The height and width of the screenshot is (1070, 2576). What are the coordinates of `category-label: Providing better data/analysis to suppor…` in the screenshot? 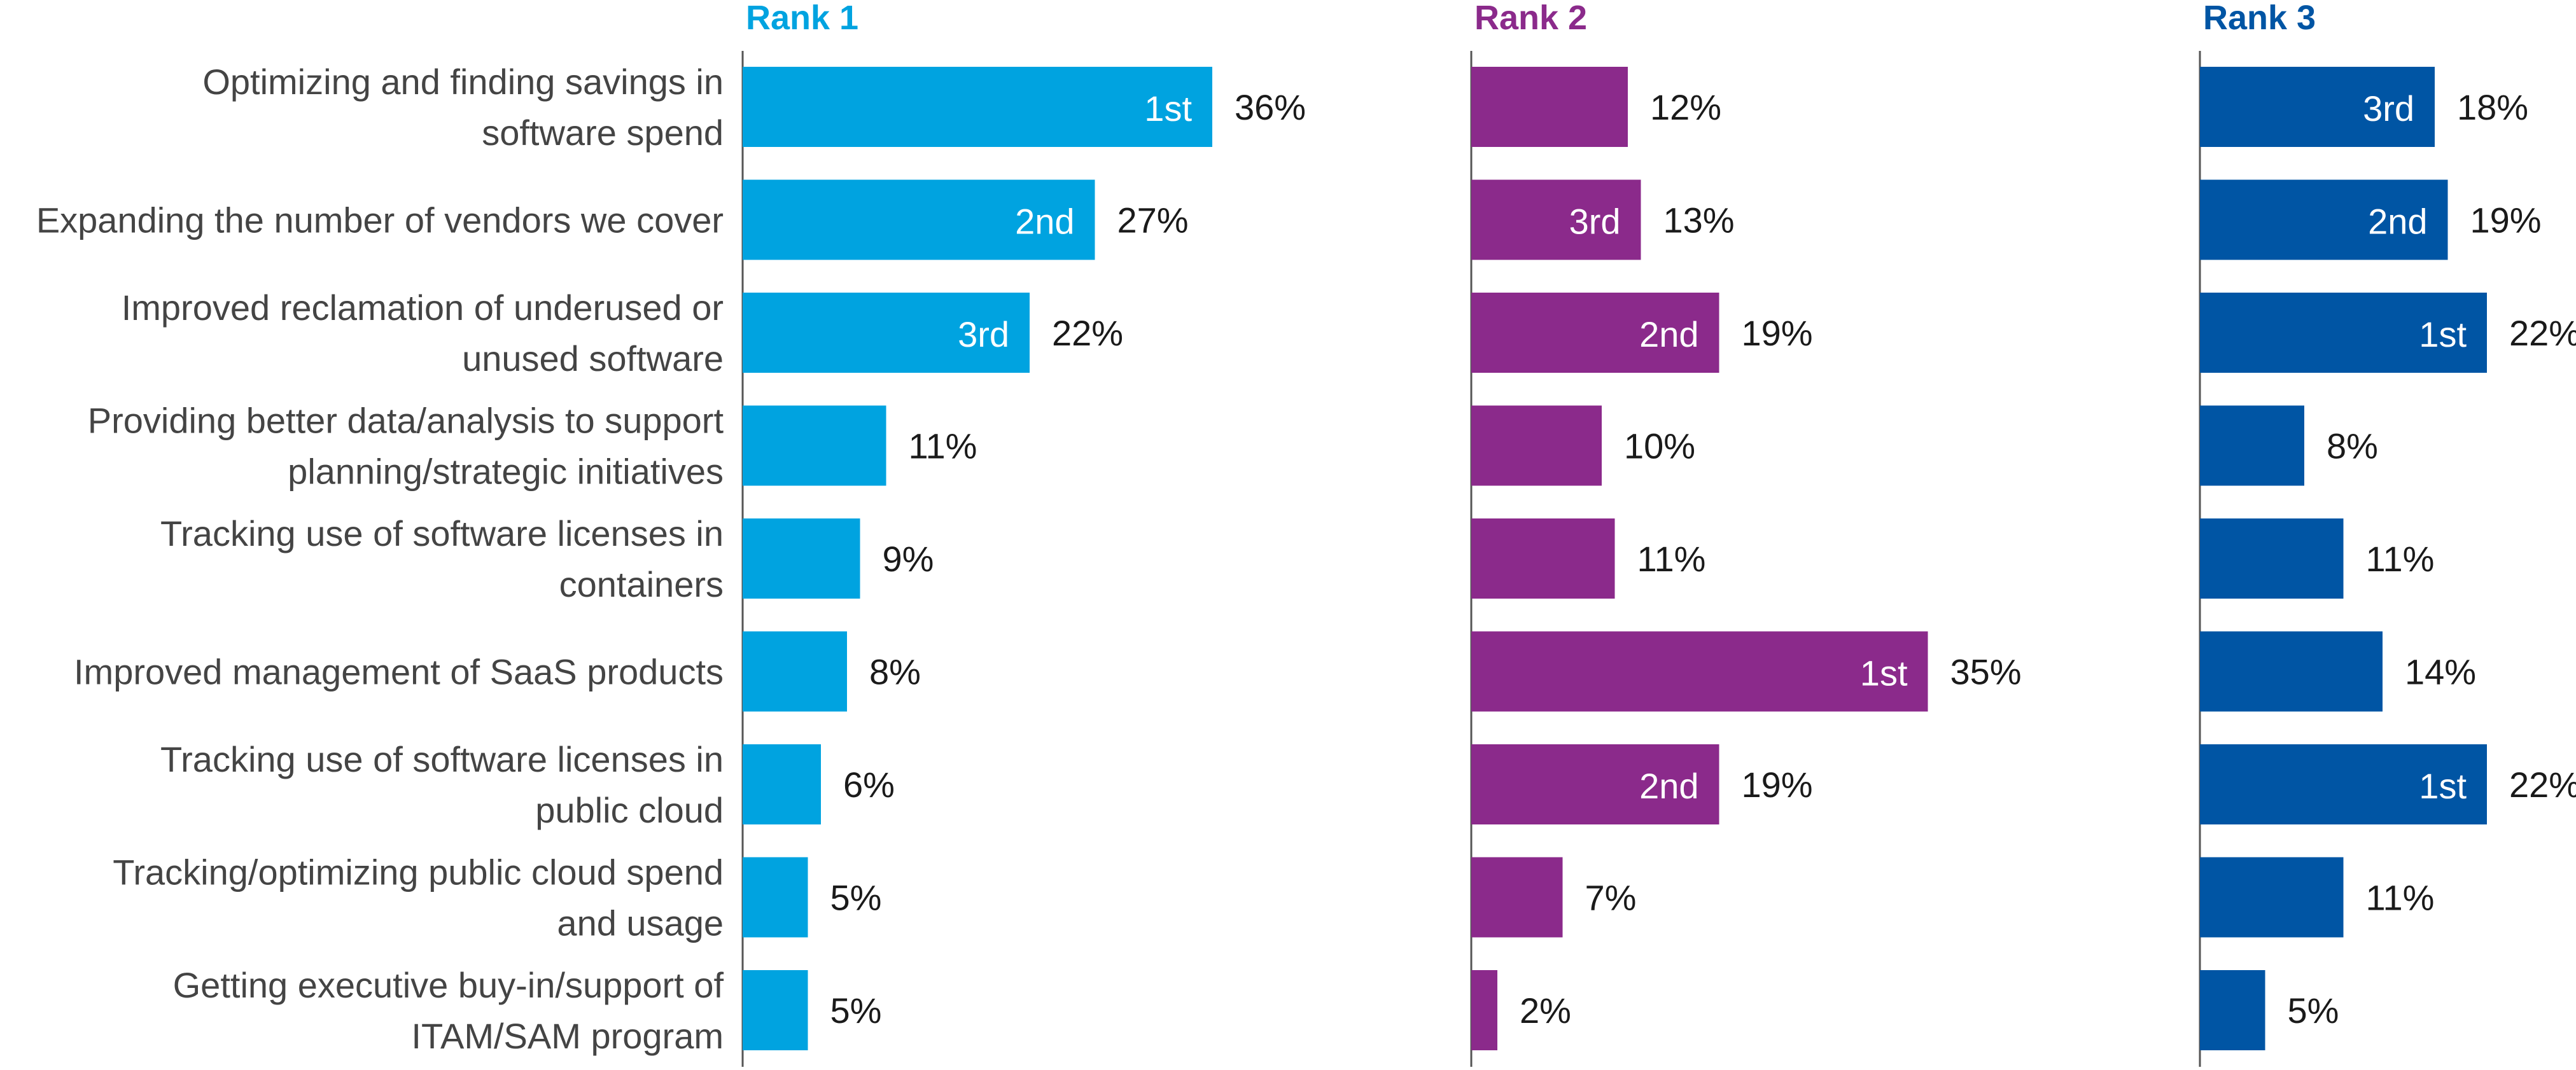 It's located at (406, 446).